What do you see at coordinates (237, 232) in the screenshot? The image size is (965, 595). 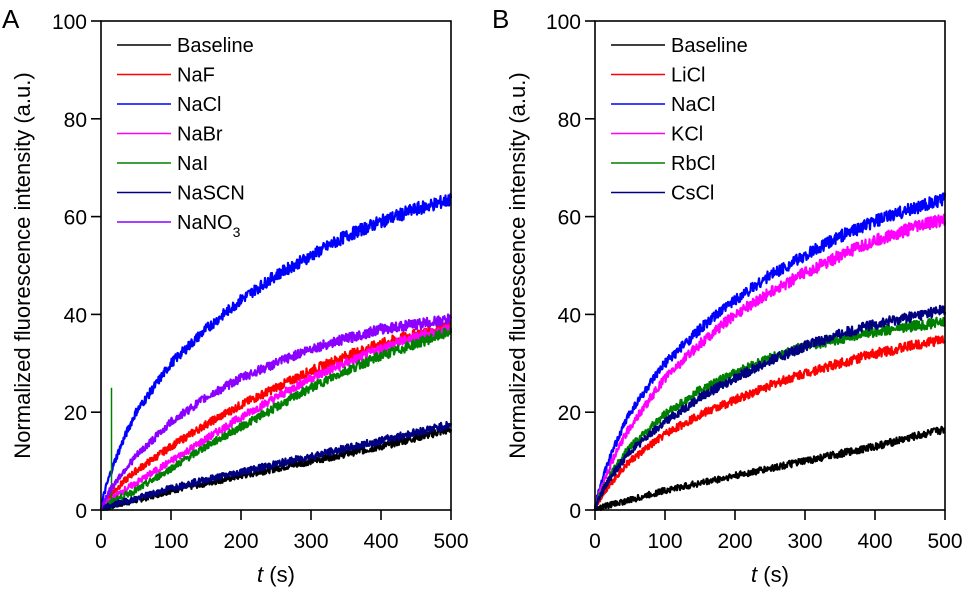 I see `legend-label-subscript: 3` at bounding box center [237, 232].